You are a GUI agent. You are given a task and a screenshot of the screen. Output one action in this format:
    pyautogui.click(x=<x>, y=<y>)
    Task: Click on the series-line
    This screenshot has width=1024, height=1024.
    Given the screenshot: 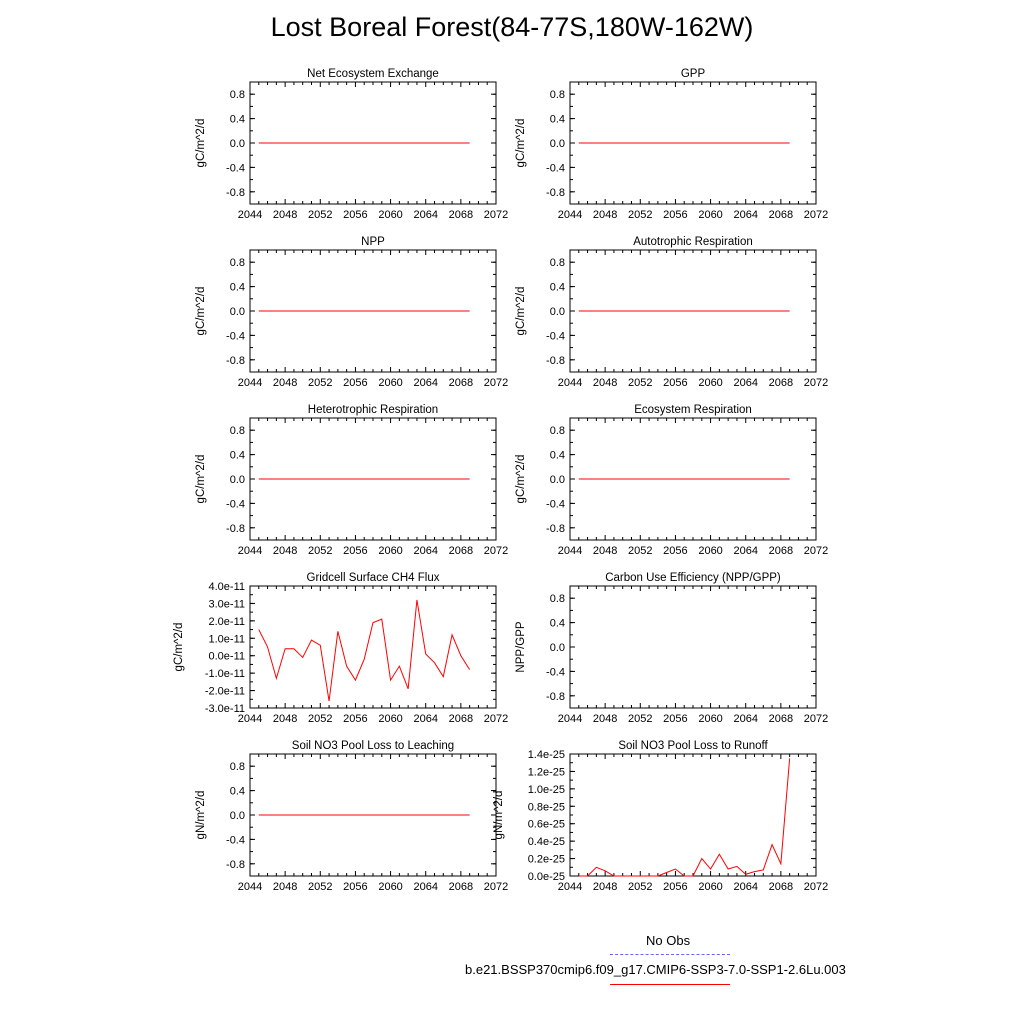 What is the action you would take?
    pyautogui.click(x=364, y=650)
    